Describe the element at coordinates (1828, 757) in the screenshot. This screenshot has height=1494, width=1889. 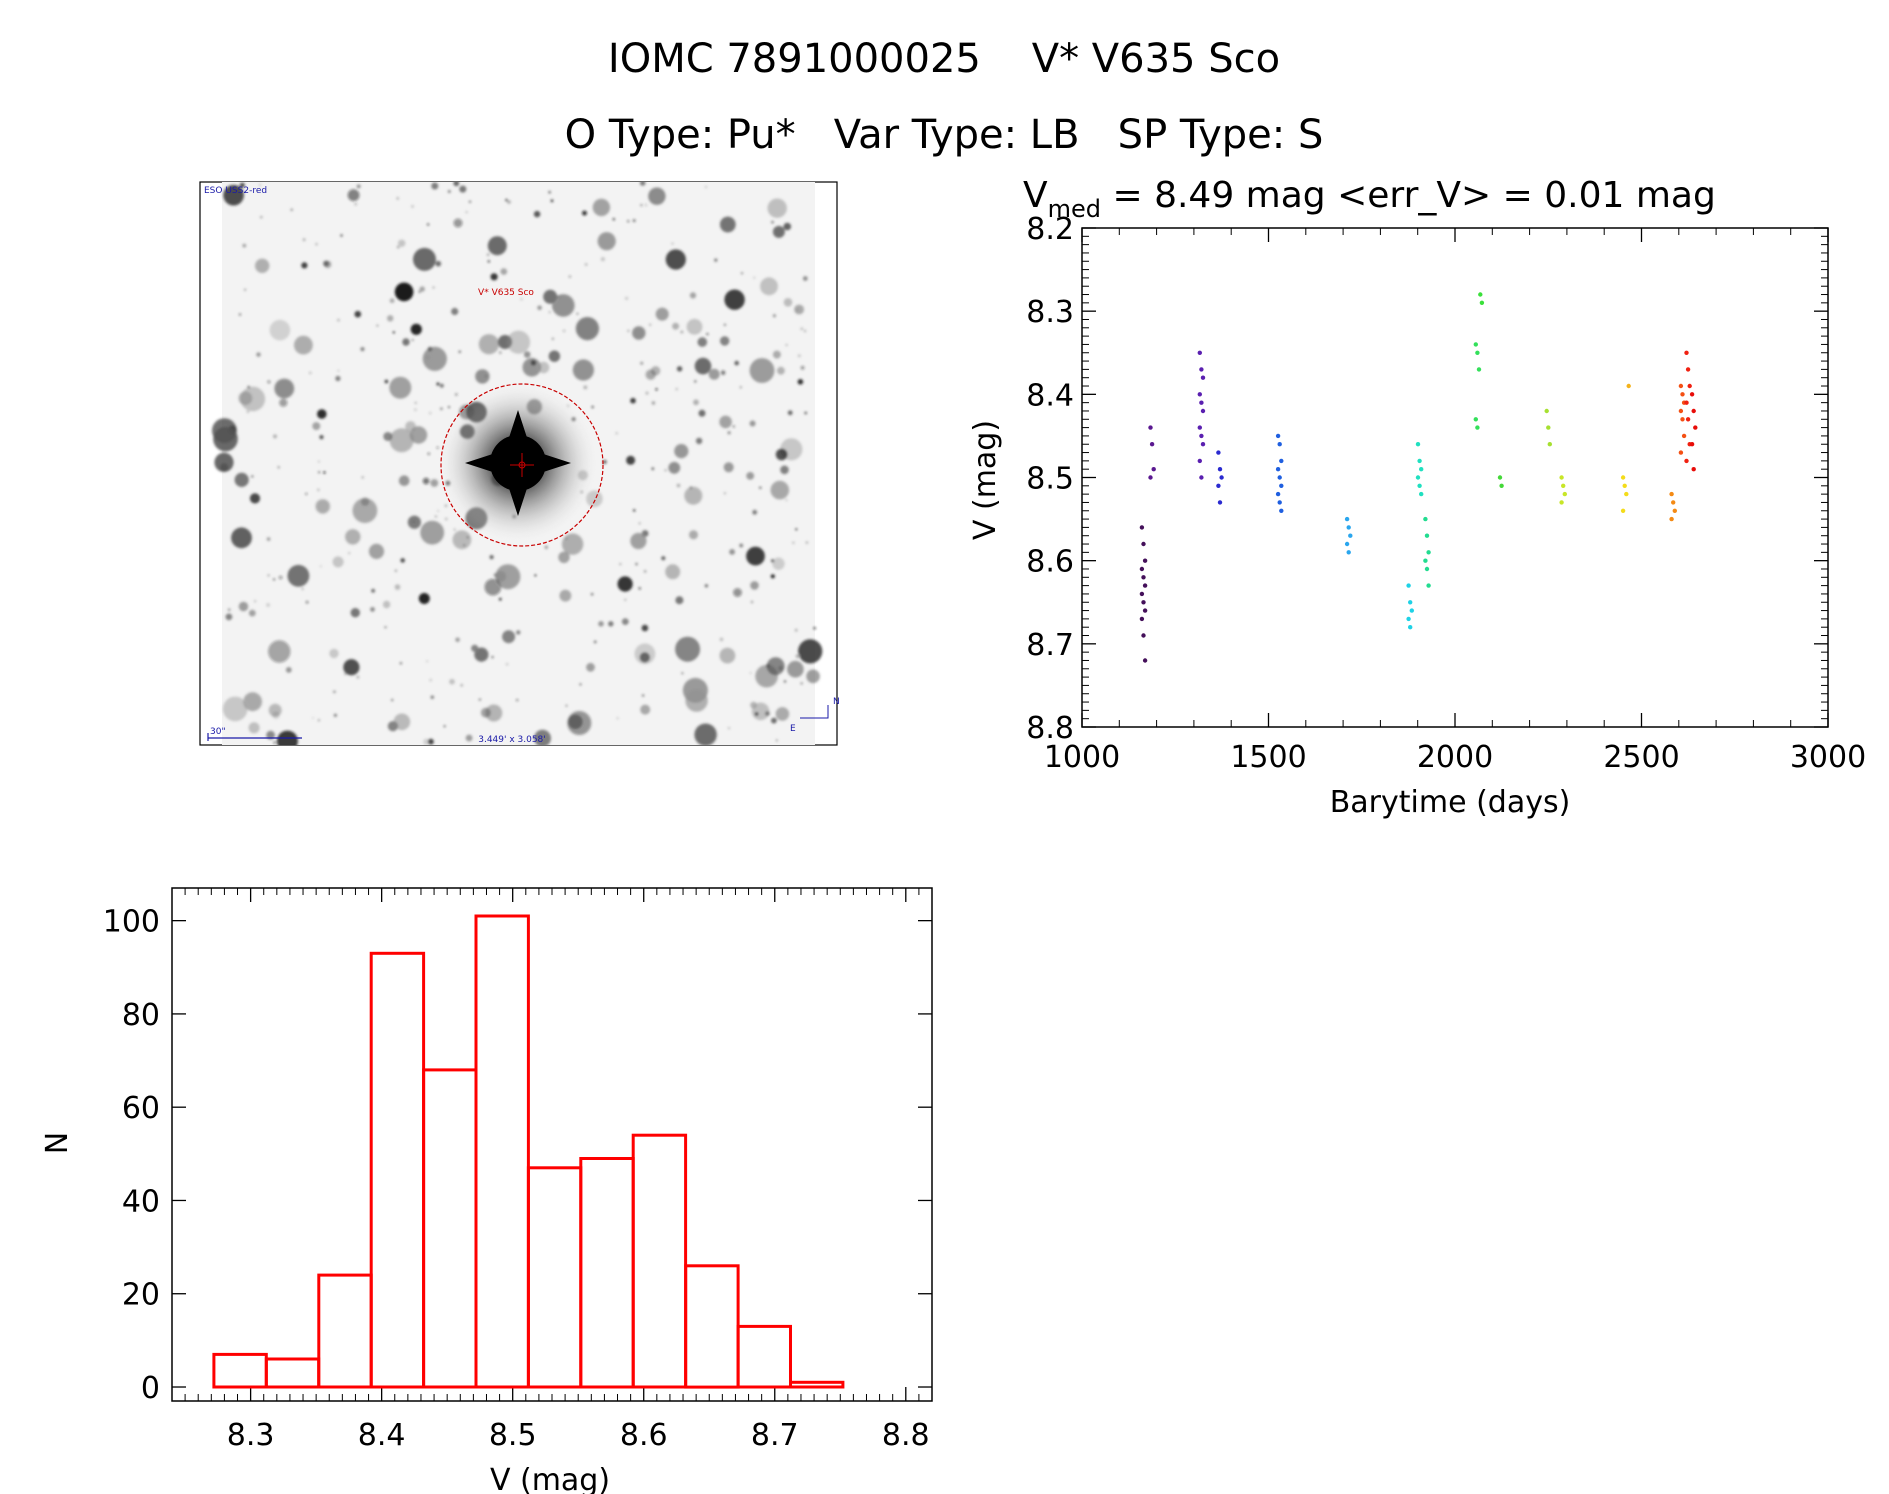
I see `light-curve-x-tick-label: 3000` at that location.